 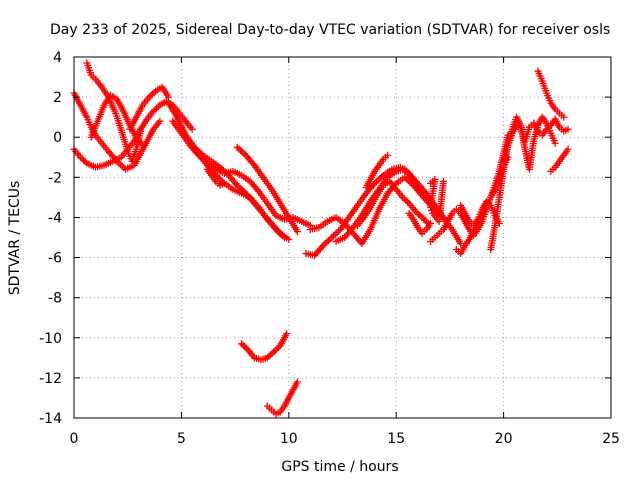 What do you see at coordinates (50, 238) in the screenshot?
I see `y-tick-labels: 4 2 0 -2 -4 -6 -8 -10 -12 -14` at bounding box center [50, 238].